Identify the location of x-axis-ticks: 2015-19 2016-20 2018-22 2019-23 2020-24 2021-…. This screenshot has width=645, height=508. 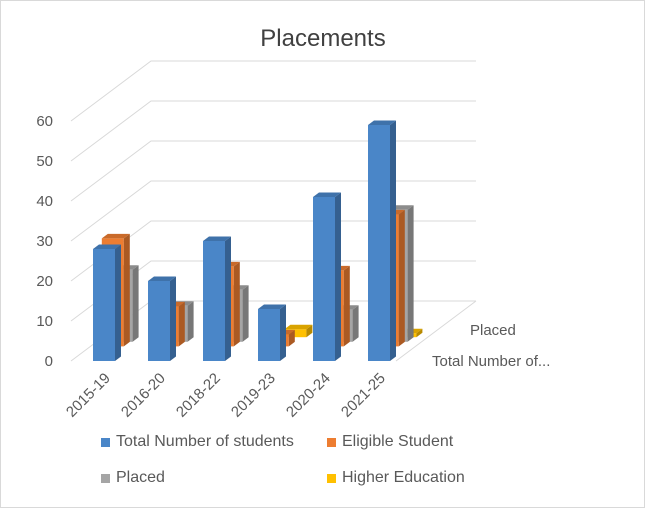
(226, 395).